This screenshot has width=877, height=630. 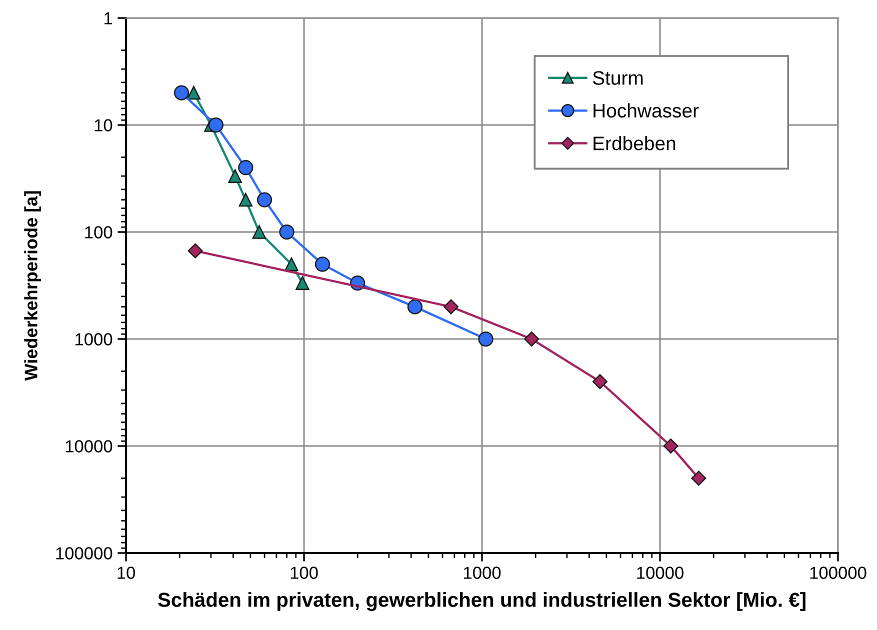 What do you see at coordinates (660, 572) in the screenshot?
I see `x-tick-label: 10000` at bounding box center [660, 572].